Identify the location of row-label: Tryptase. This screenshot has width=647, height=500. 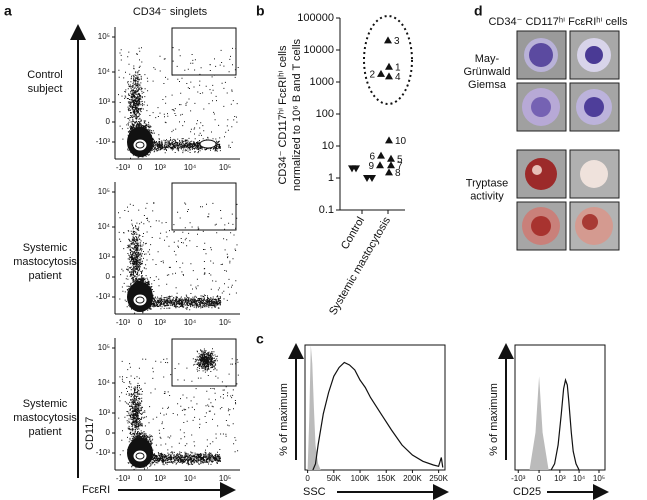
(487, 183).